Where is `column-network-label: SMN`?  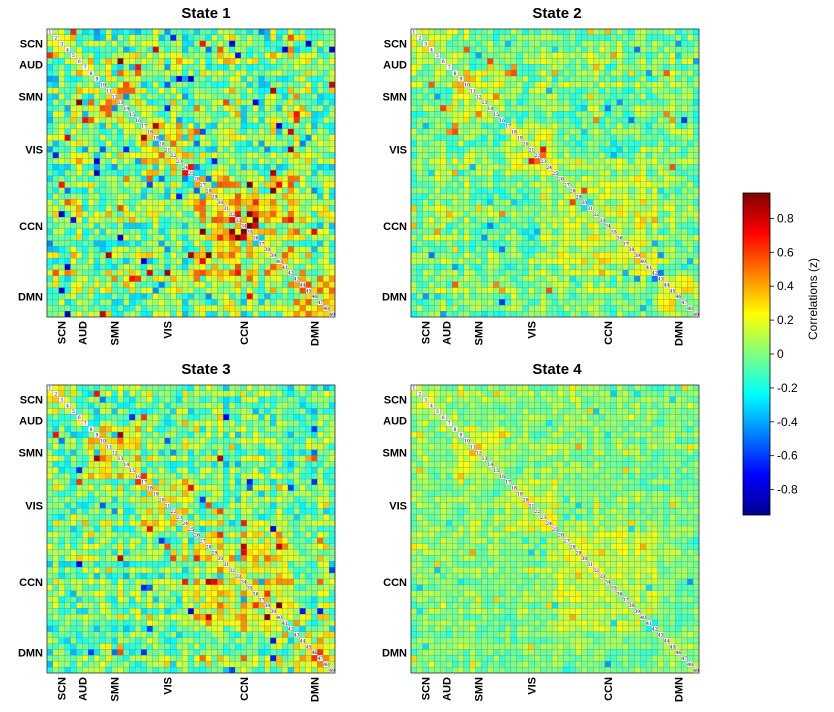
column-network-label: SMN is located at coordinates (116, 333).